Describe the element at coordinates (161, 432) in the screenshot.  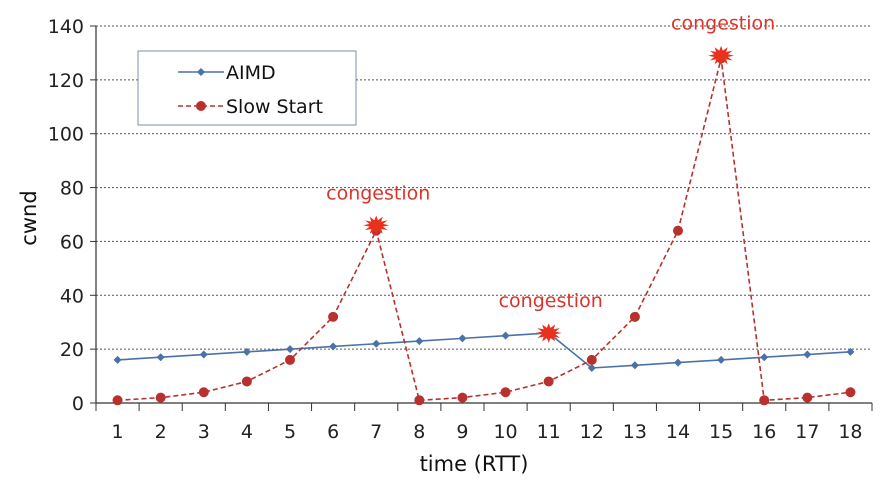
I see `x-tick-label: 2` at that location.